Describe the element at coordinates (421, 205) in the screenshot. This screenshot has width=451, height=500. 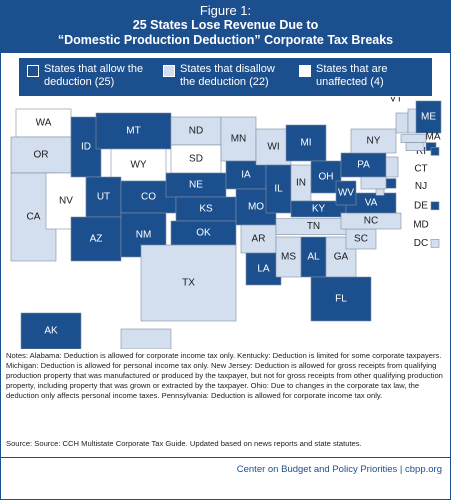
I see `state-label: DE` at that location.